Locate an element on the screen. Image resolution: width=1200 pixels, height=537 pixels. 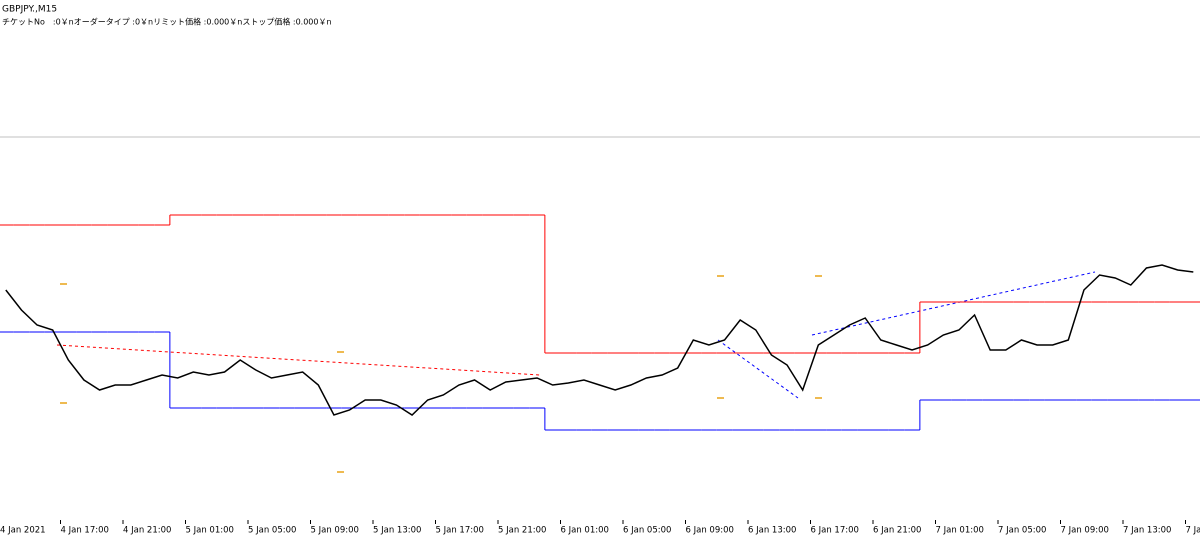
x-tick-label: 6 Jan 17:00 is located at coordinates (835, 531).